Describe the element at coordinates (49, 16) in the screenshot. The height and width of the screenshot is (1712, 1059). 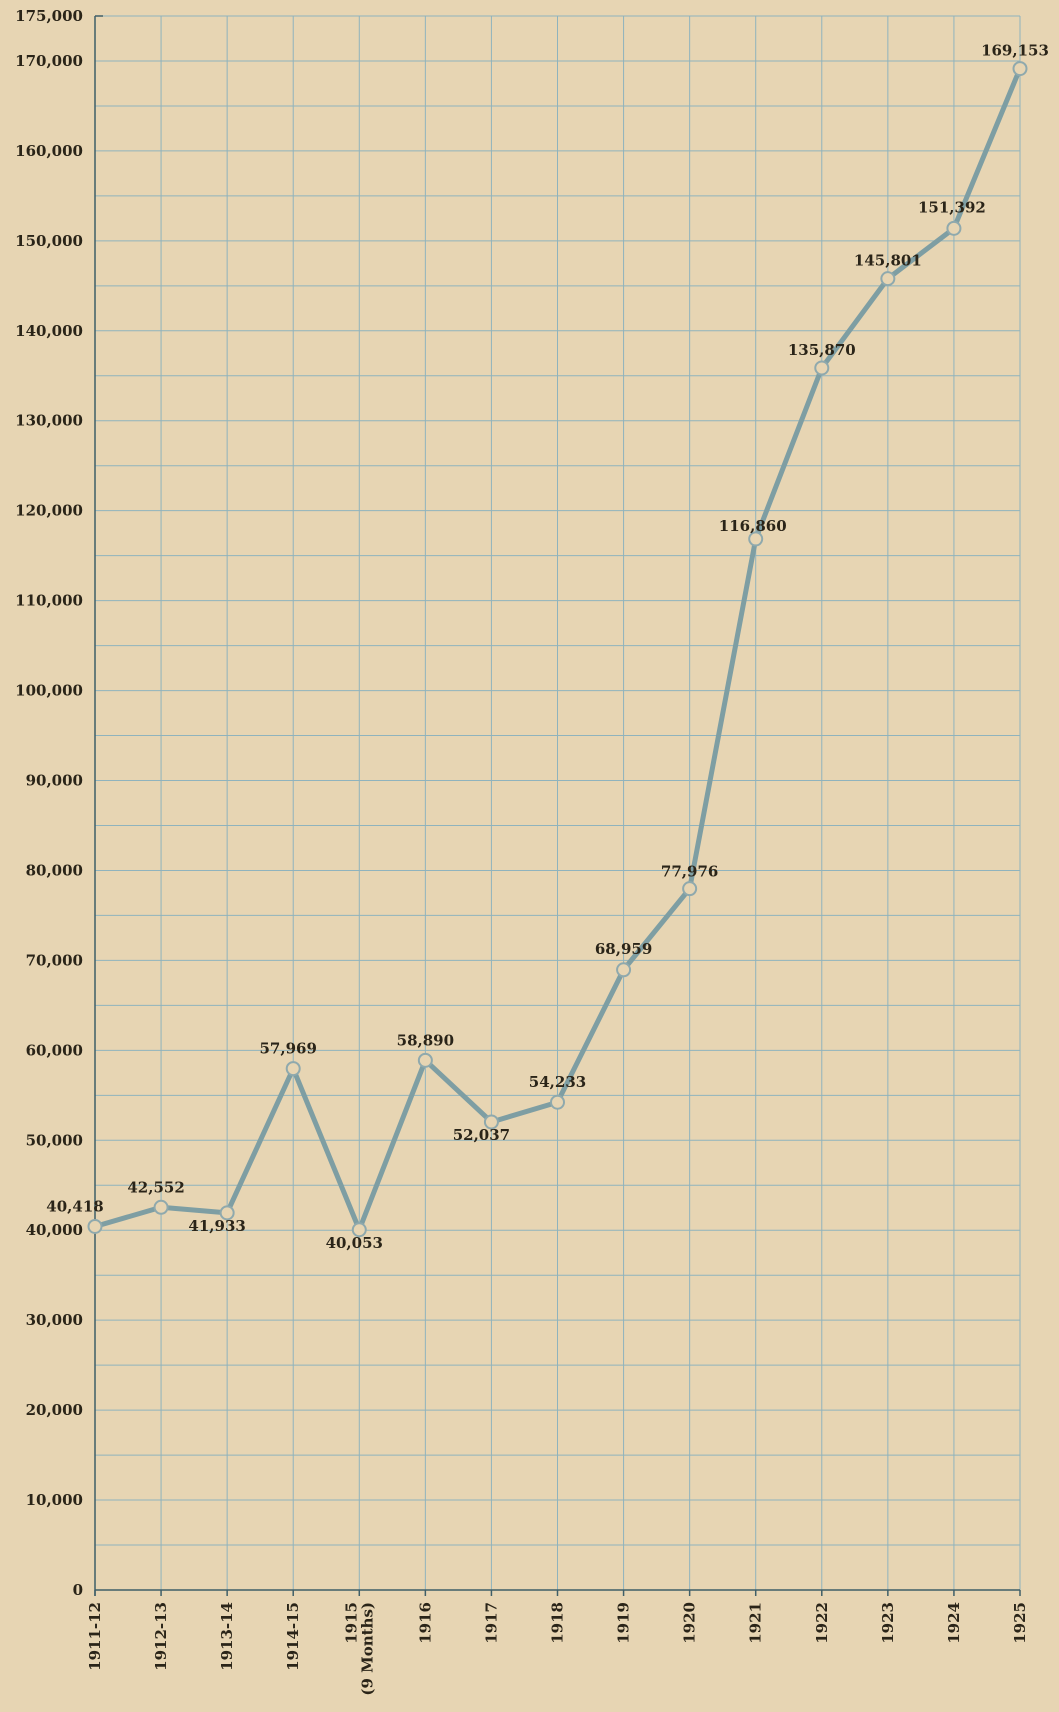
I see `y-tick-label: 175,000` at that location.